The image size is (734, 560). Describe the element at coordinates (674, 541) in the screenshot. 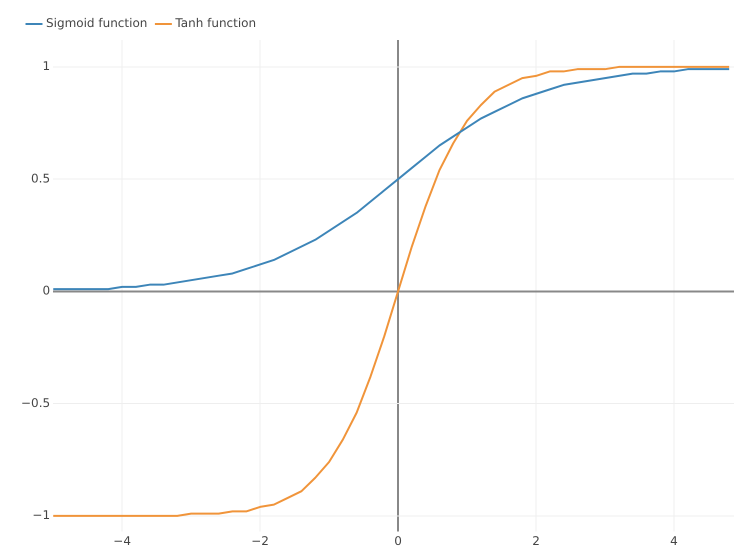

I see `x-tick-label: 4` at that location.